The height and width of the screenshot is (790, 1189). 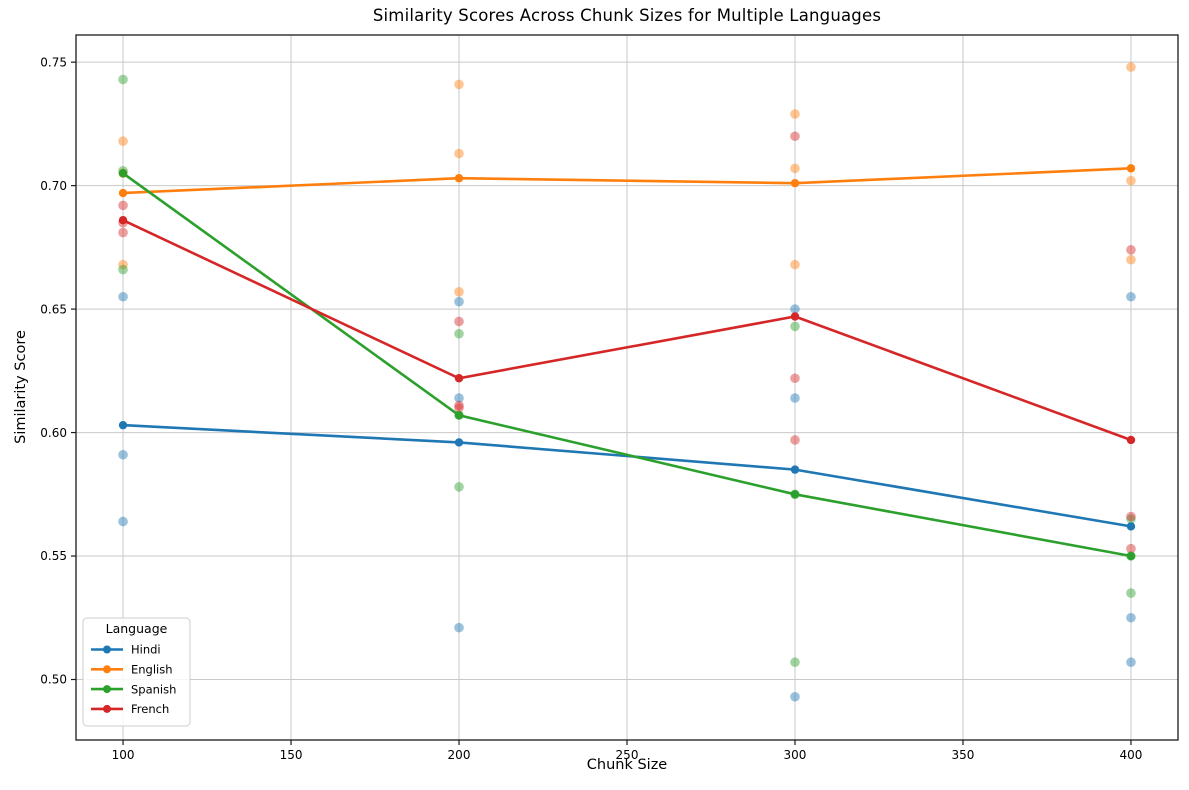 What do you see at coordinates (146, 650) in the screenshot?
I see `legend-item-label: Hindi` at bounding box center [146, 650].